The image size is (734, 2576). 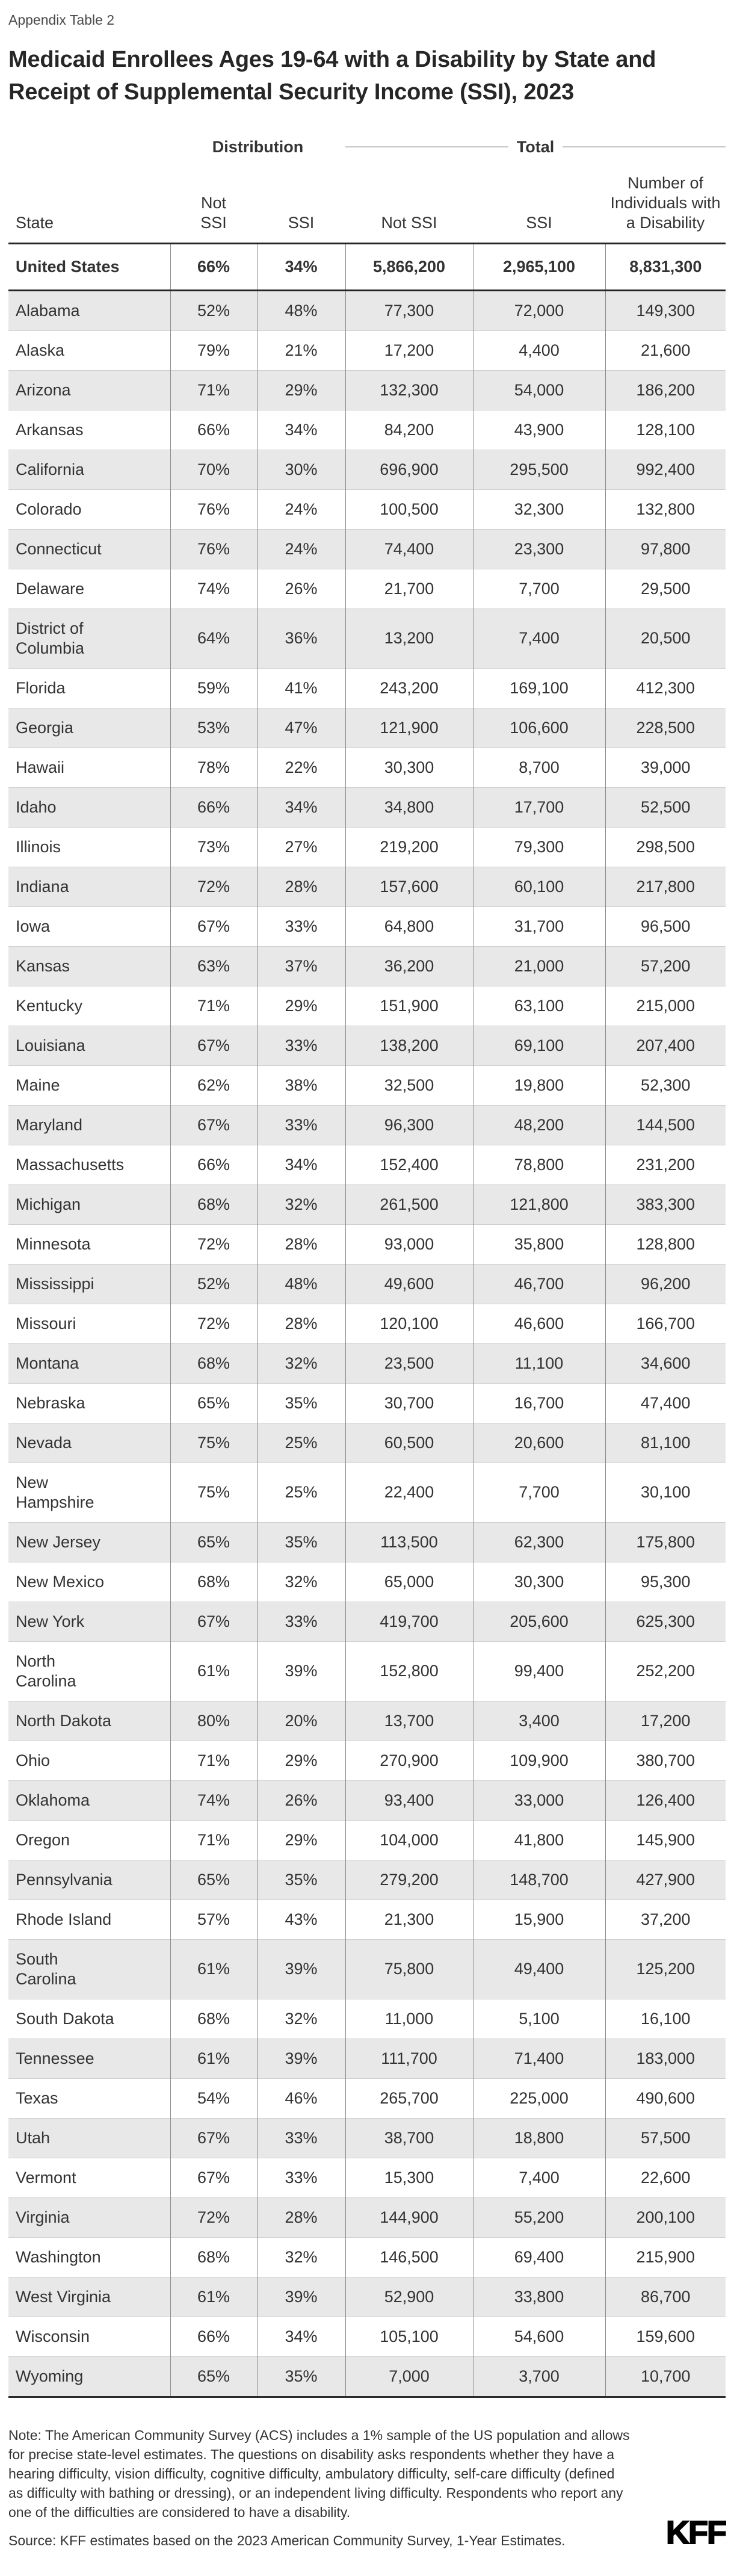 What do you see at coordinates (535, 155) in the screenshot?
I see `group-header-total: Total` at bounding box center [535, 155].